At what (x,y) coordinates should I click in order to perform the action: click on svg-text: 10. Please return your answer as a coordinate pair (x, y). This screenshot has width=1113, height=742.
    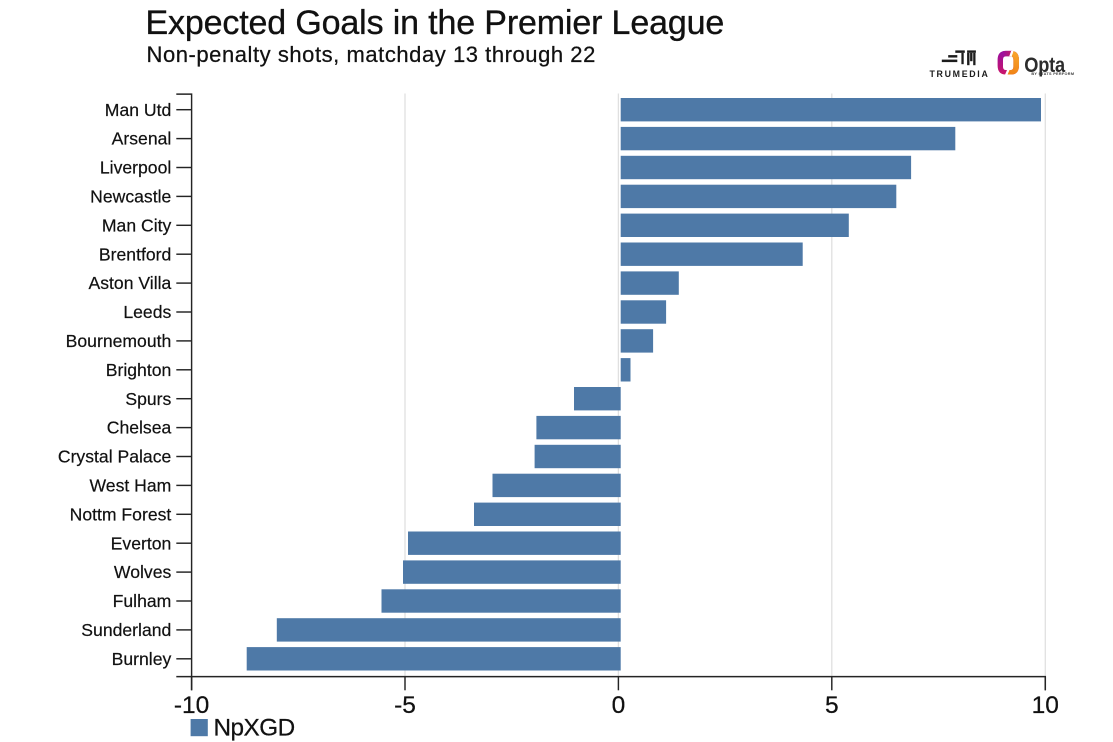
    Looking at the image, I should click on (1045, 705).